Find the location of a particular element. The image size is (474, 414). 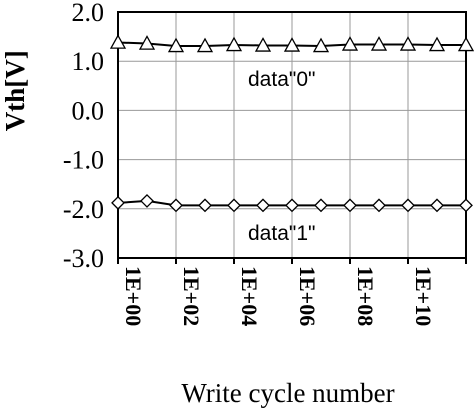

x-tick-label: 1E+02 is located at coordinates (191, 296).